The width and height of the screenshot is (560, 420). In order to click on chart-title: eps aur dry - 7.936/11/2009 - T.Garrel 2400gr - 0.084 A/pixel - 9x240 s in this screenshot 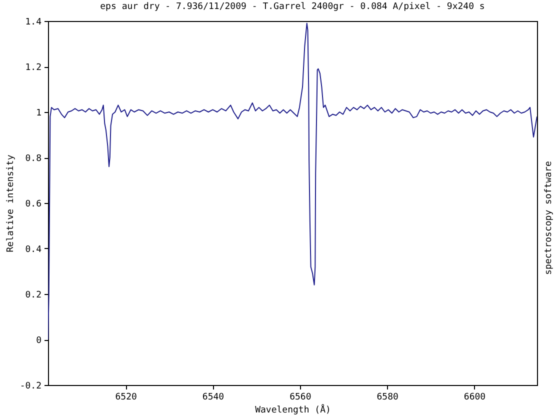, I will do `click(292, 7)`.